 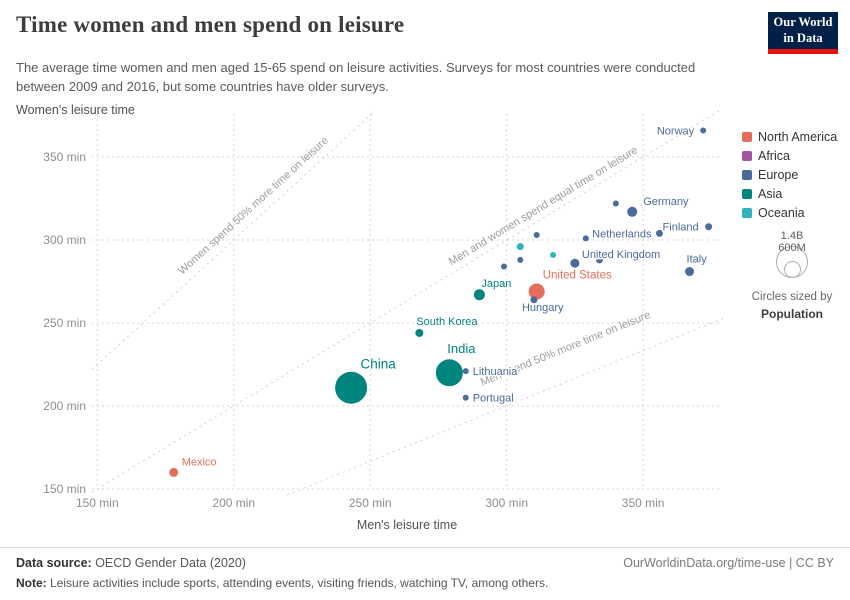 What do you see at coordinates (536, 291) in the screenshot?
I see `point-united-states` at bounding box center [536, 291].